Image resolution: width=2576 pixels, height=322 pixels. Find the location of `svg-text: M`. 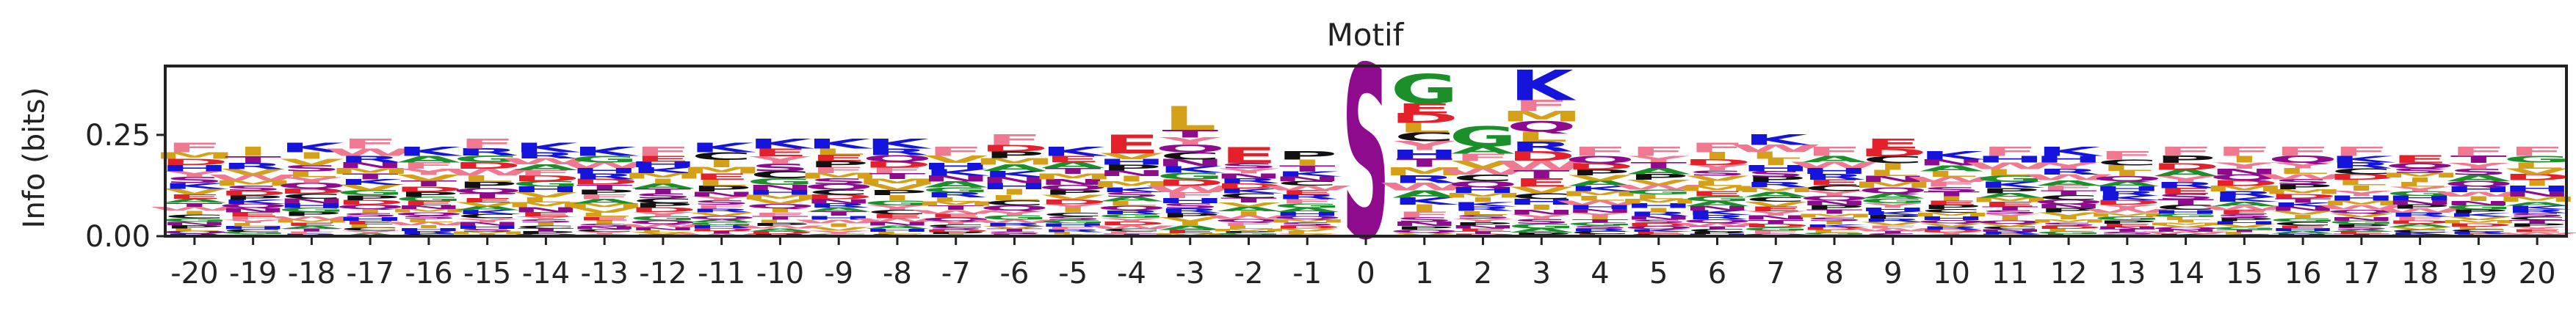

svg-text: M is located at coordinates (1541, 117).